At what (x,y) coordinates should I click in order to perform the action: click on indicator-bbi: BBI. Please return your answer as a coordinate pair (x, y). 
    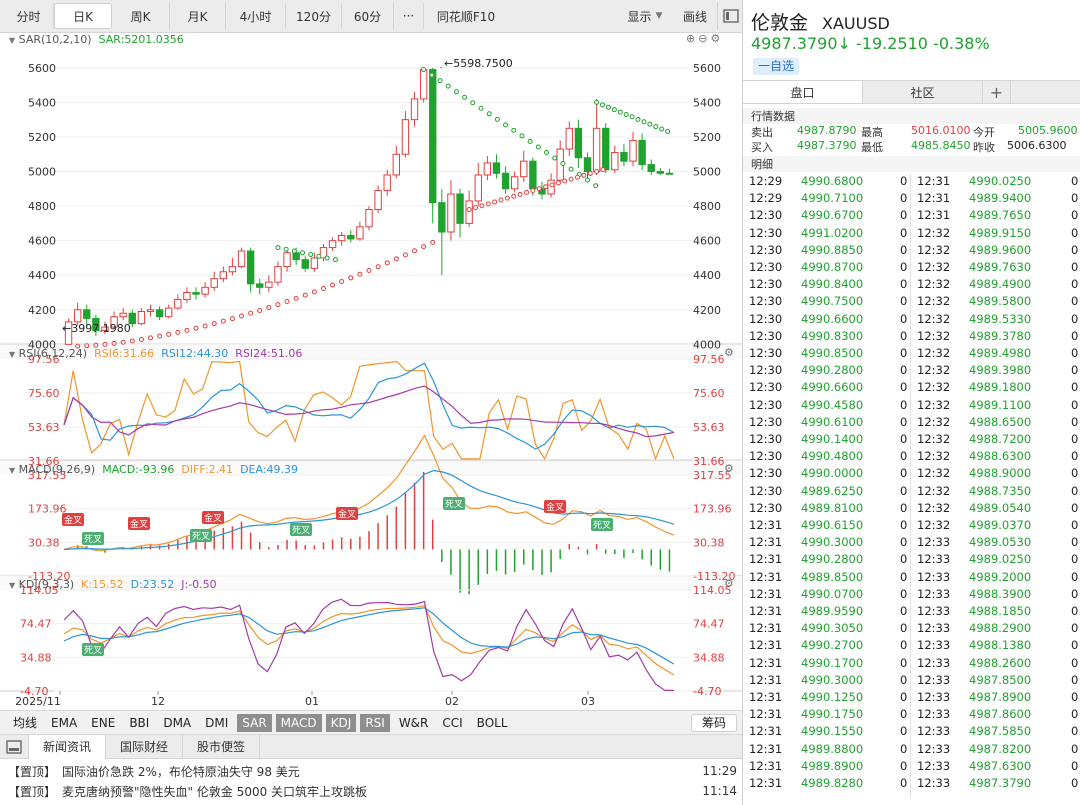
    Looking at the image, I should click on (139, 722).